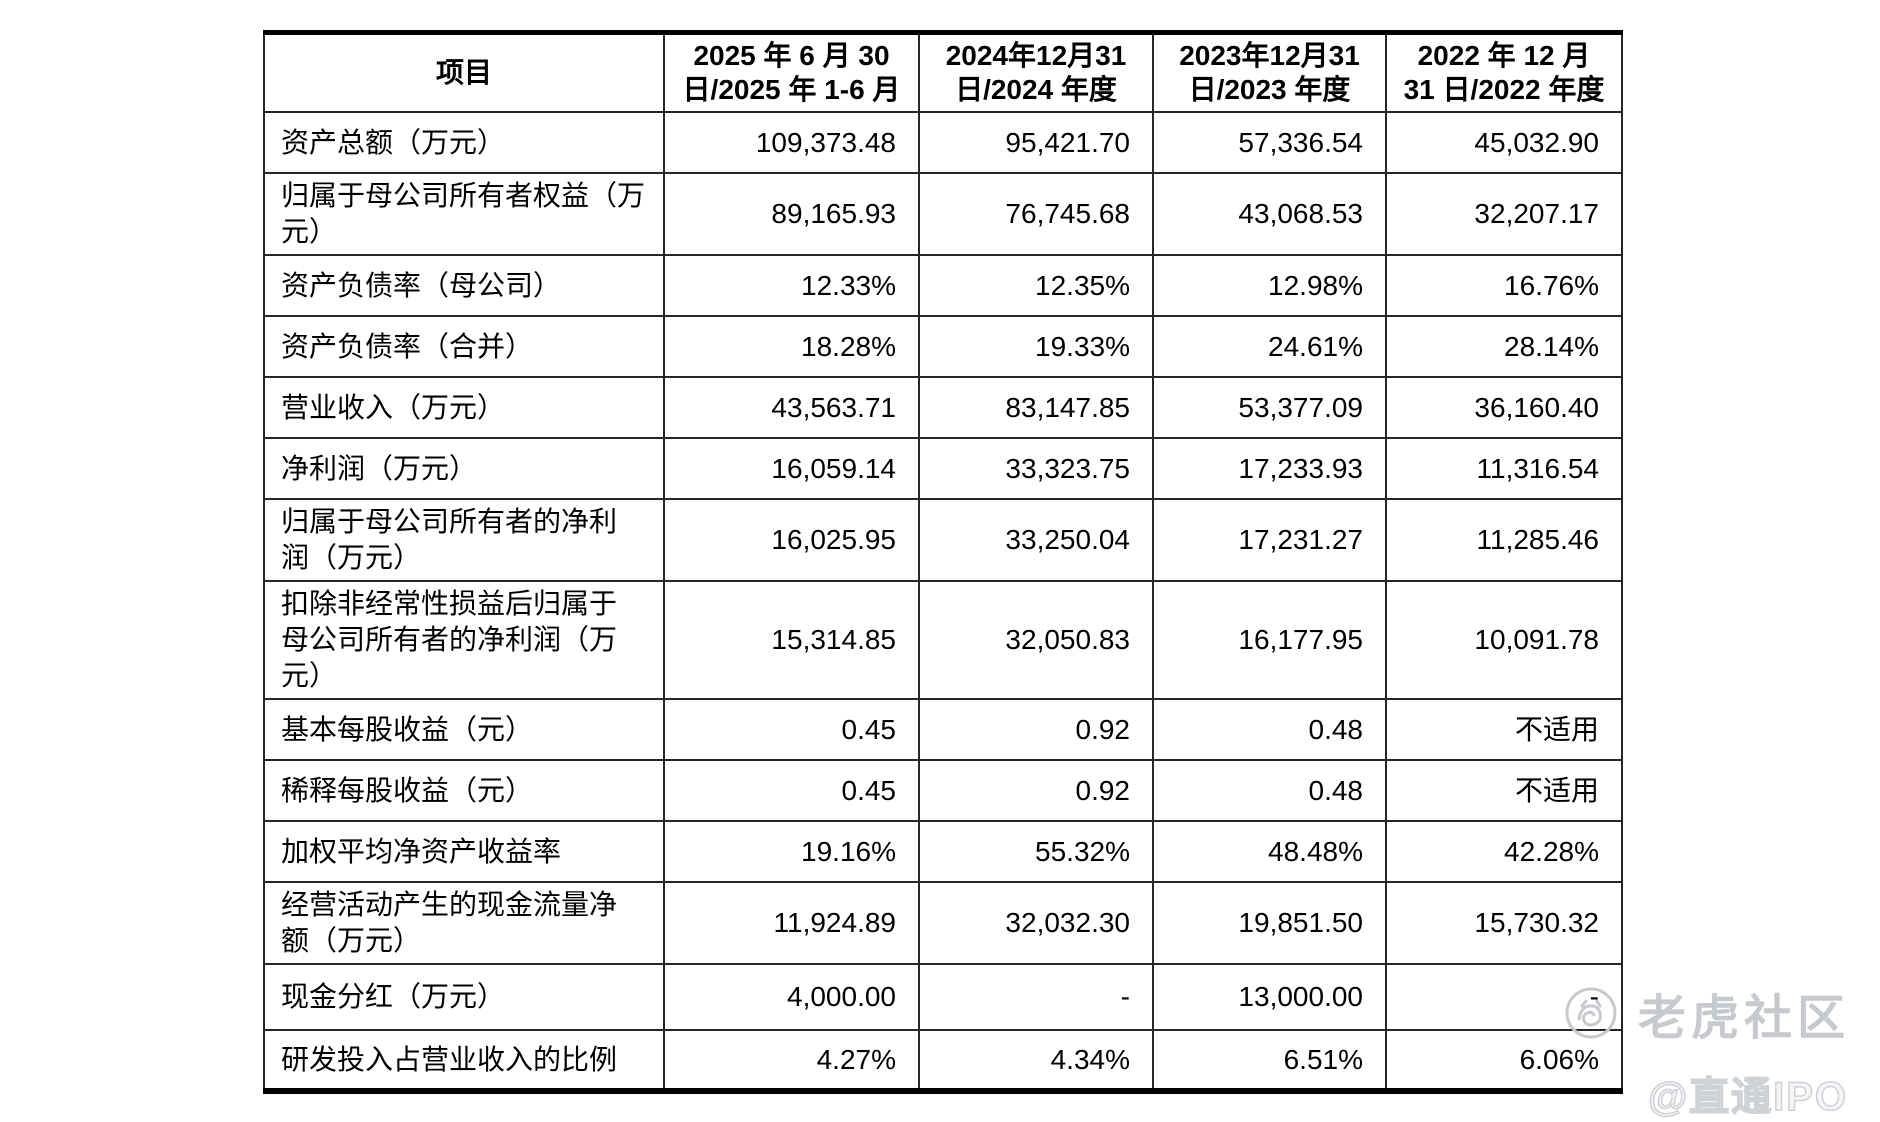 Image resolution: width=1880 pixels, height=1122 pixels. Describe the element at coordinates (1269, 285) in the screenshot. I see `value-cell: 12.98%` at that location.